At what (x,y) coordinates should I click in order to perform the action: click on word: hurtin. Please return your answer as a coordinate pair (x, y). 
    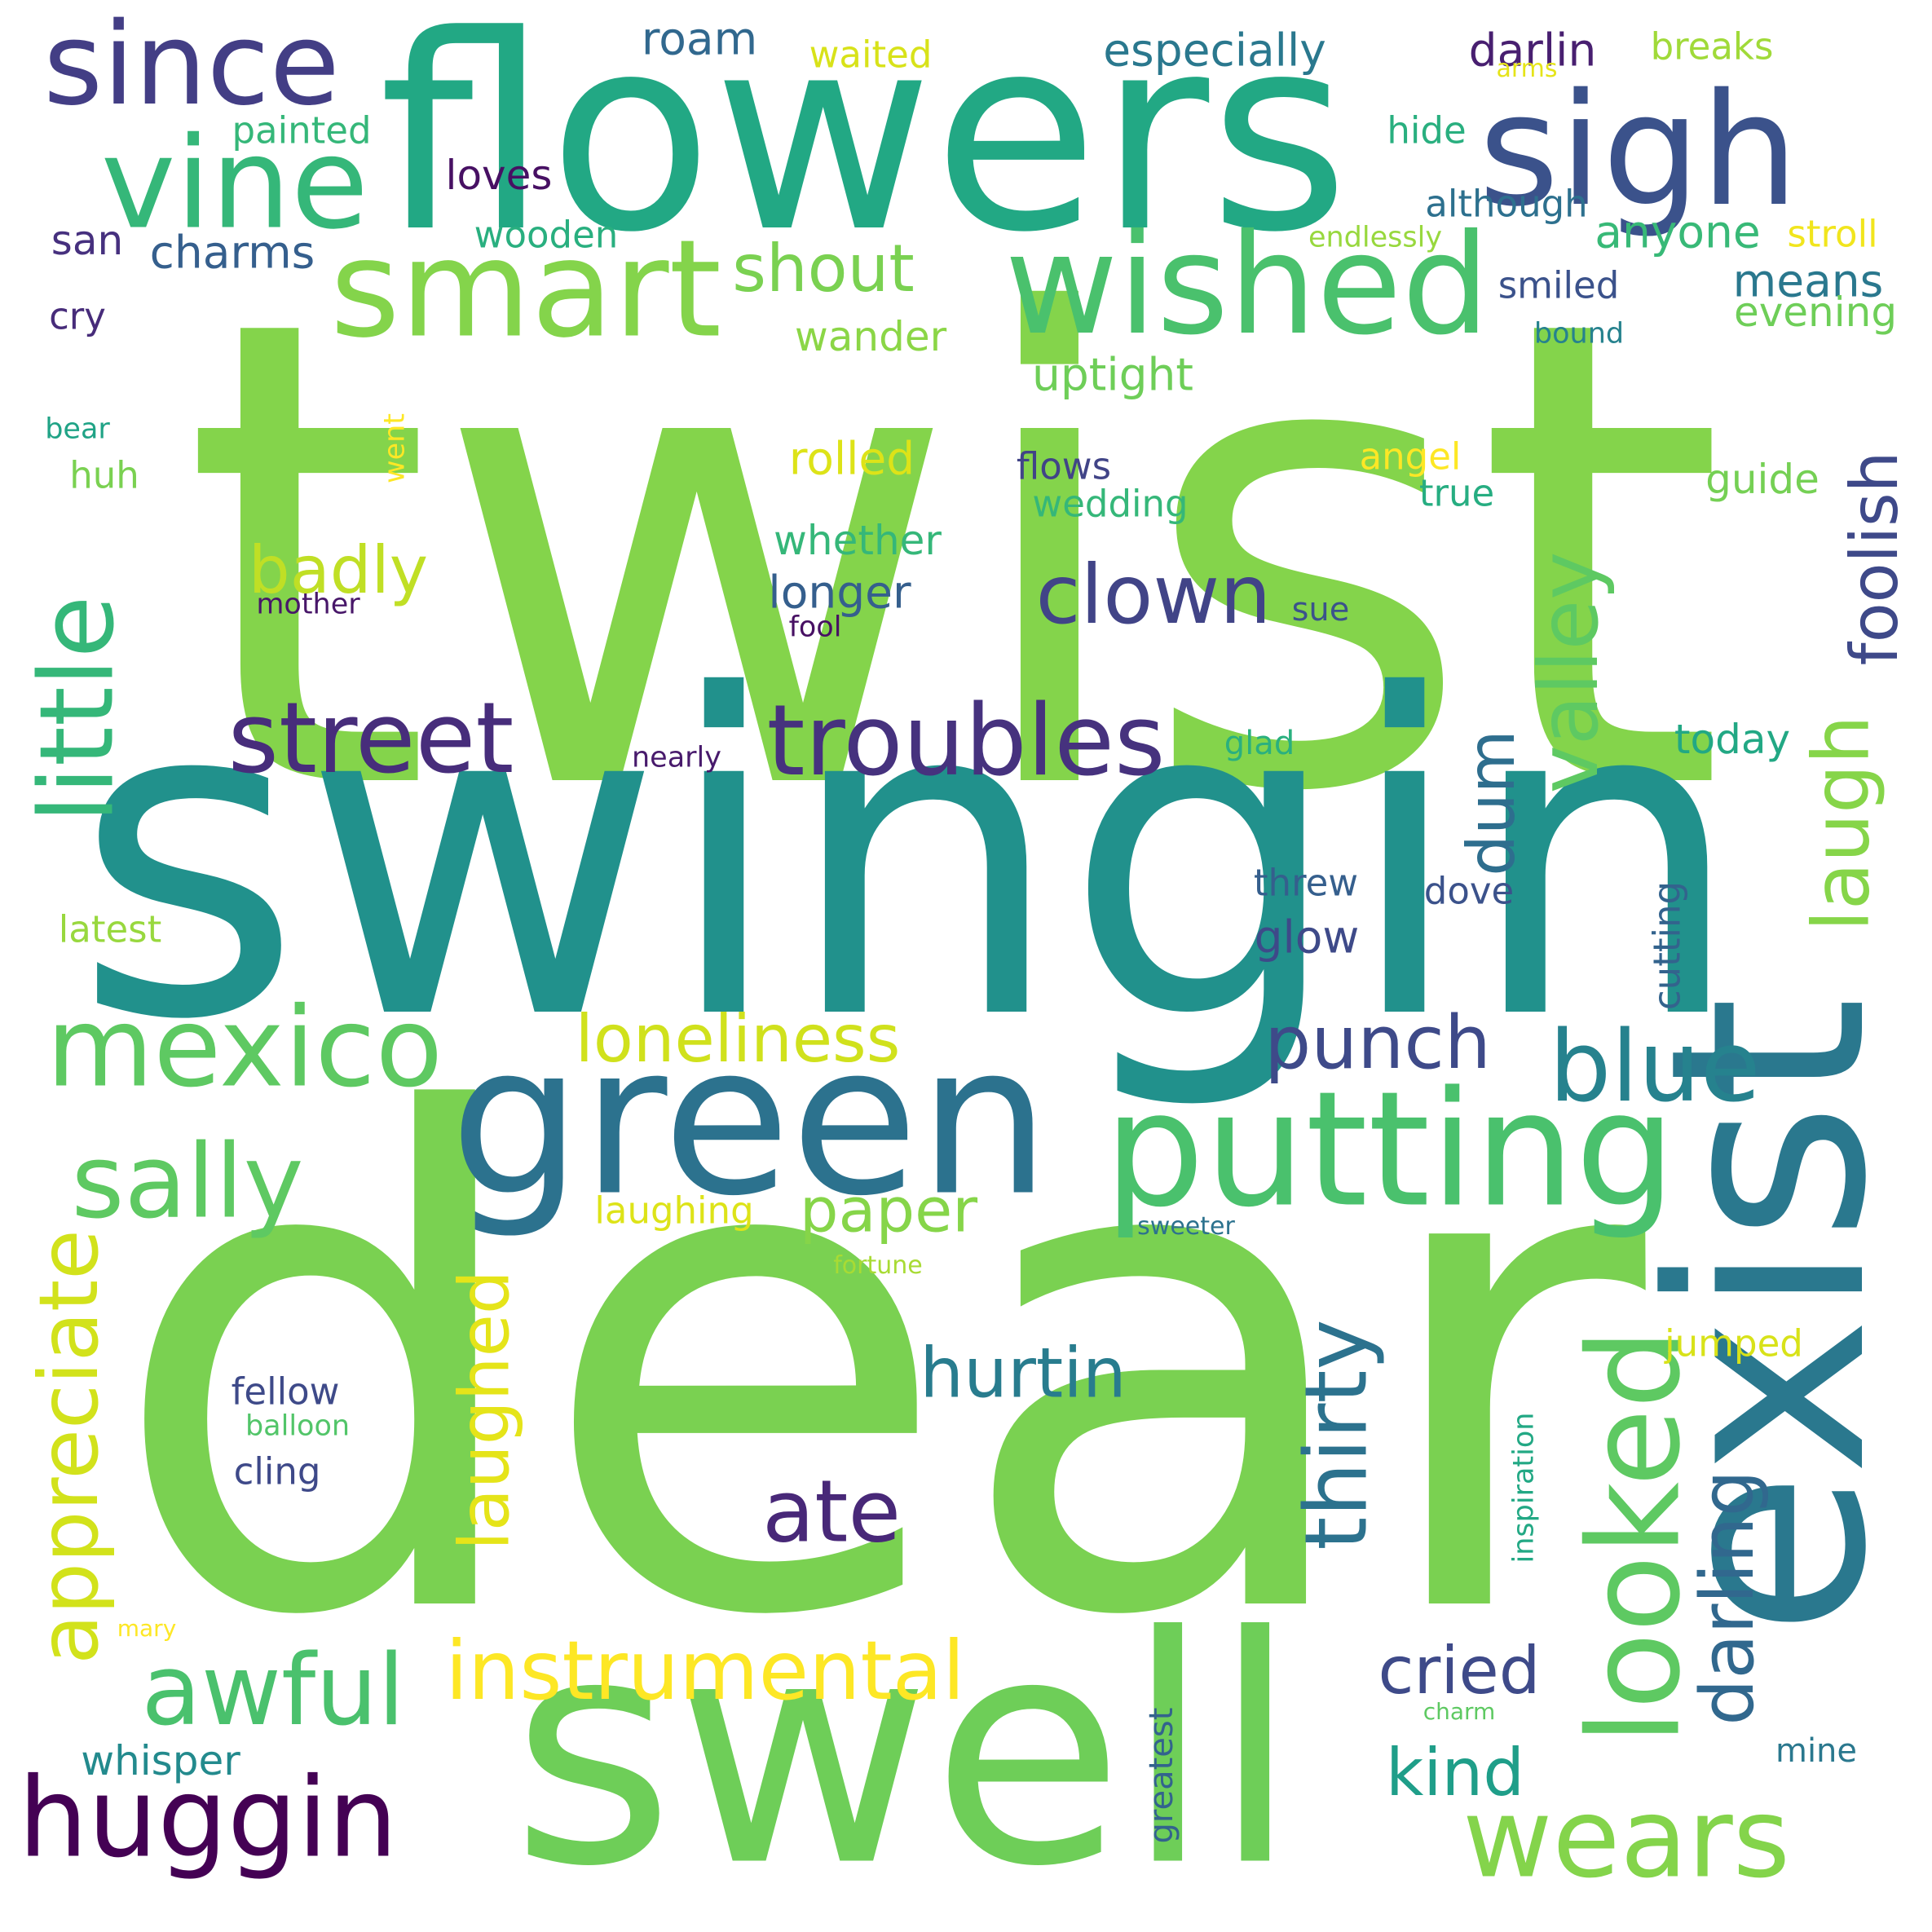
    Looking at the image, I should click on (1023, 1373).